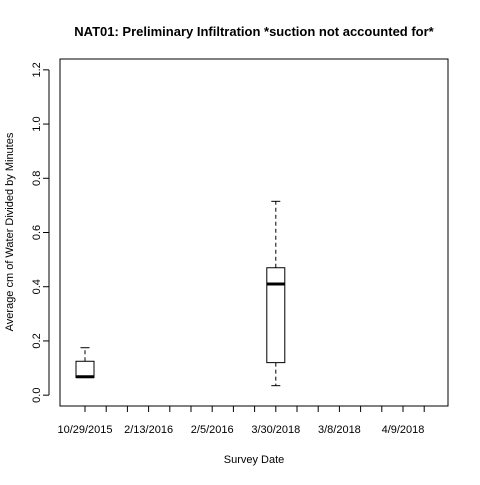 This screenshot has width=480, height=485. What do you see at coordinates (275, 430) in the screenshot?
I see `x-tick-label: 3/30/2018` at bounding box center [275, 430].